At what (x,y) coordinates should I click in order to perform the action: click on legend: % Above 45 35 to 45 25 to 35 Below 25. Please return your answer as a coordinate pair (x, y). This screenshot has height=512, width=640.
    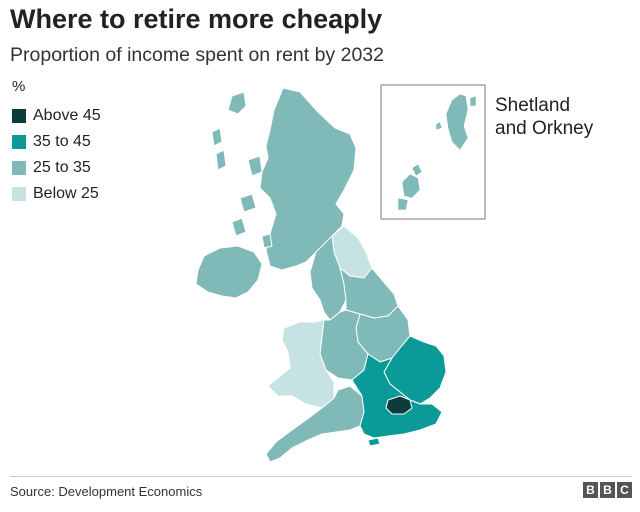
    Looking at the image, I should click on (56, 142).